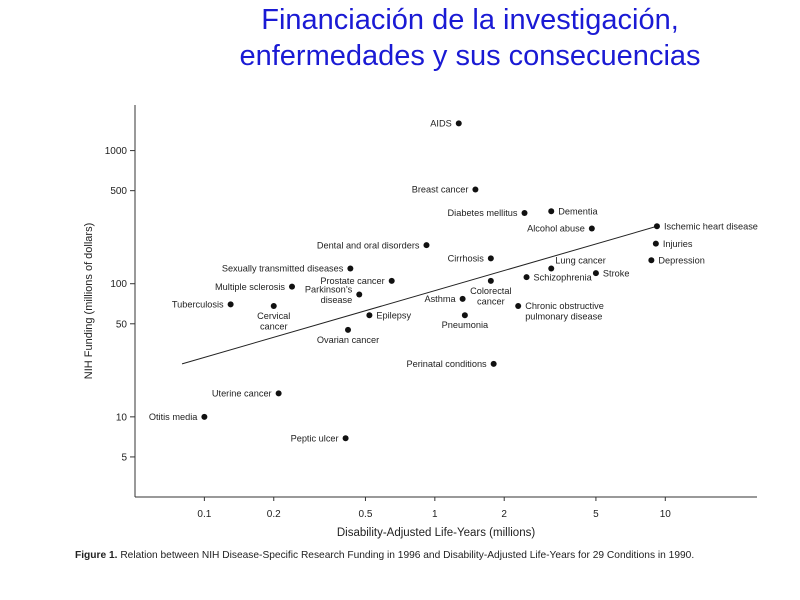  What do you see at coordinates (504, 514) in the screenshot?
I see `x-tick-label: 2` at bounding box center [504, 514].